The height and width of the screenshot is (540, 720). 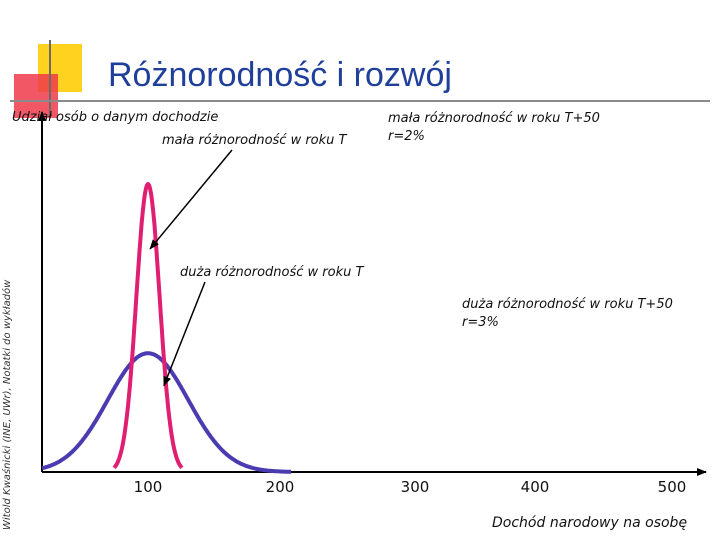 I want to click on annotation-wide-T50: duża różnorodność w roku T+50 r=3%, so click(x=567, y=314).